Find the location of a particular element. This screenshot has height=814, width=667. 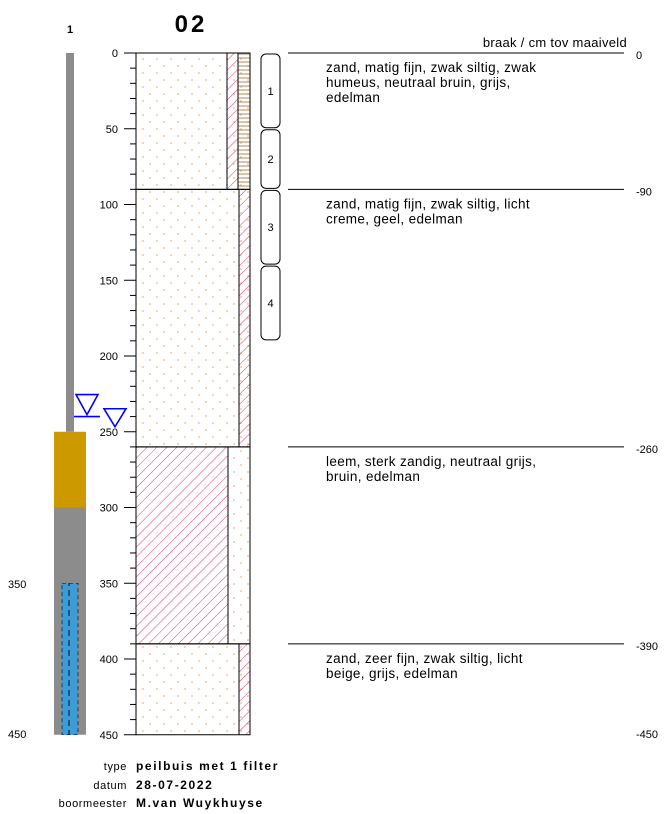

layer-description-line: beige, grijs, edelman is located at coordinates (392, 673).